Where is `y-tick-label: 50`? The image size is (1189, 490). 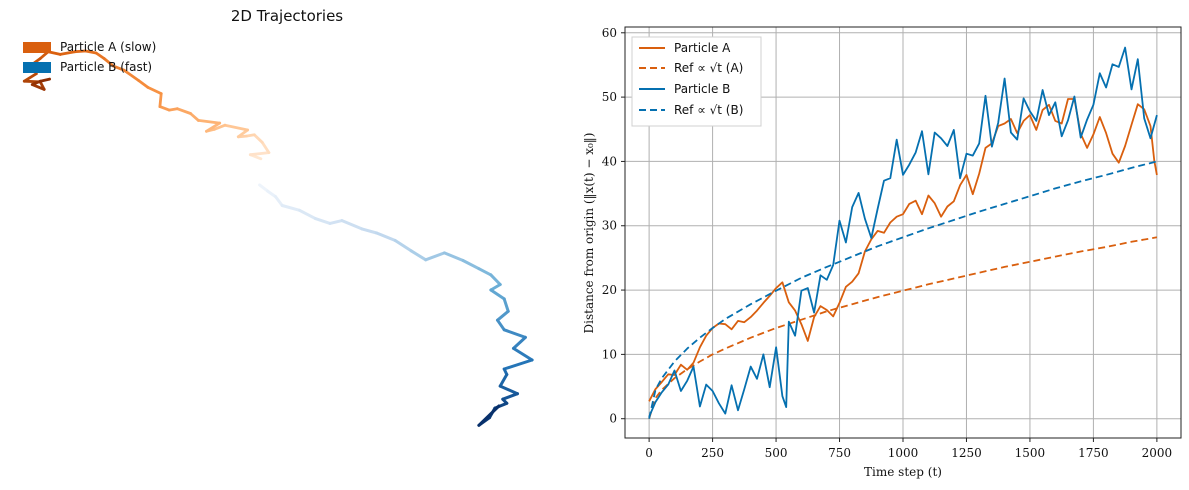
y-tick-label: 50 is located at coordinates (609, 97).